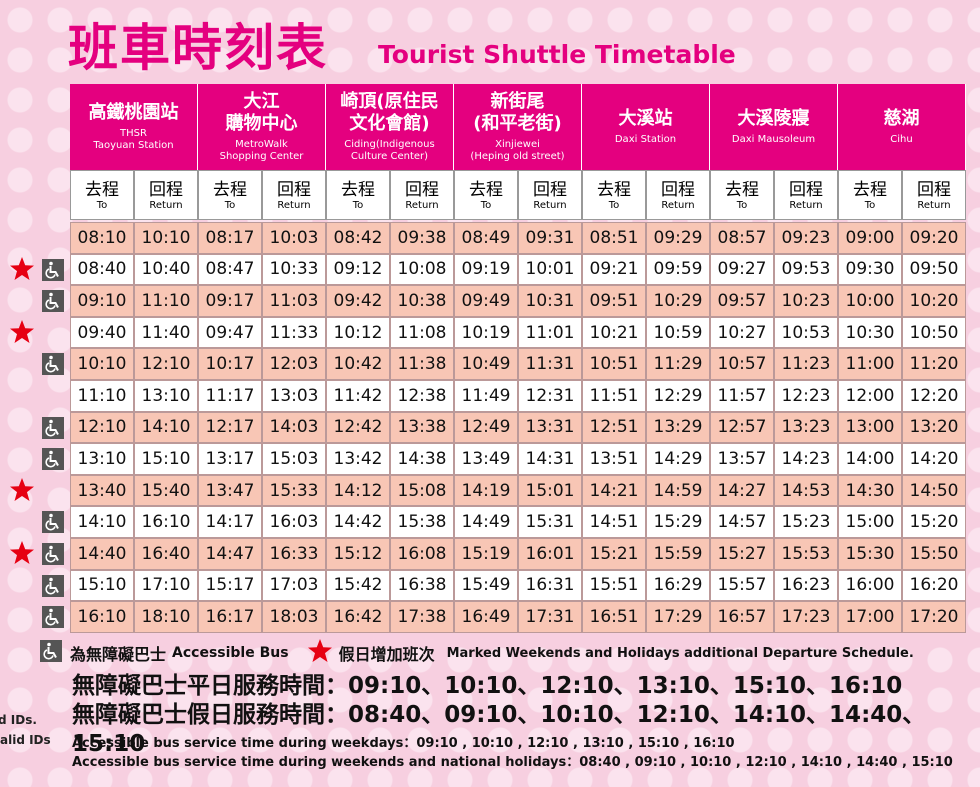  Describe the element at coordinates (742, 238) in the screenshot. I see `time-cell: 08:57` at that location.